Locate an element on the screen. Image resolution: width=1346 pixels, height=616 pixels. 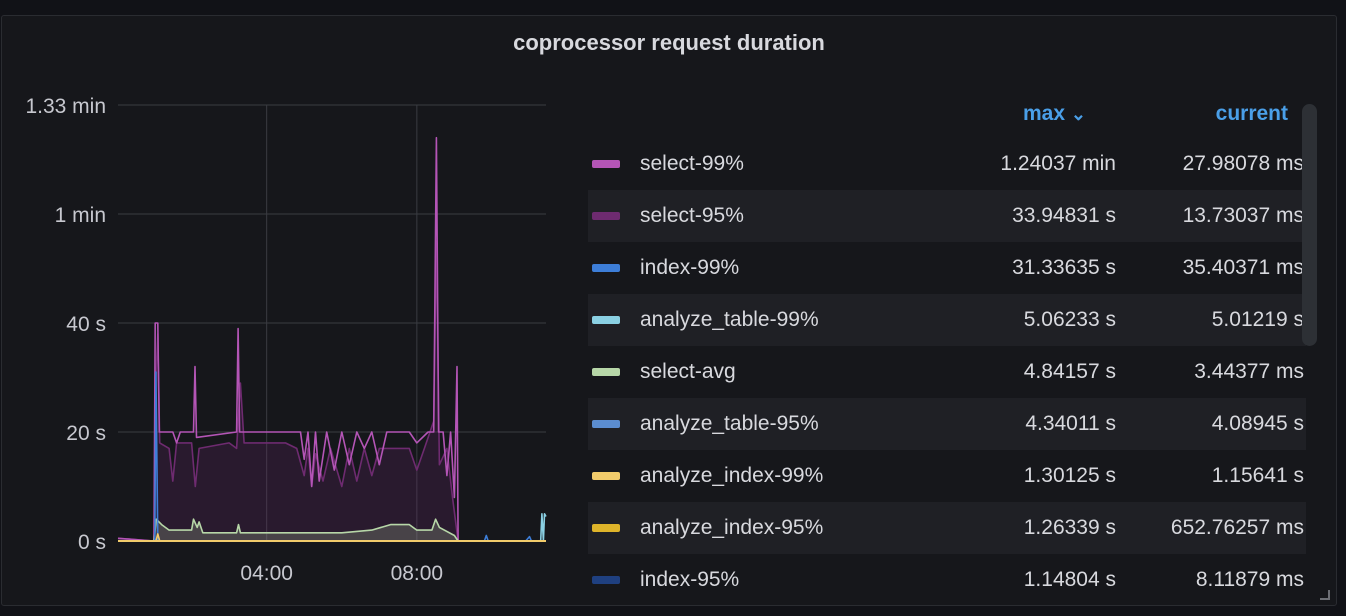
y-tick-label: 0 s is located at coordinates (92, 542).